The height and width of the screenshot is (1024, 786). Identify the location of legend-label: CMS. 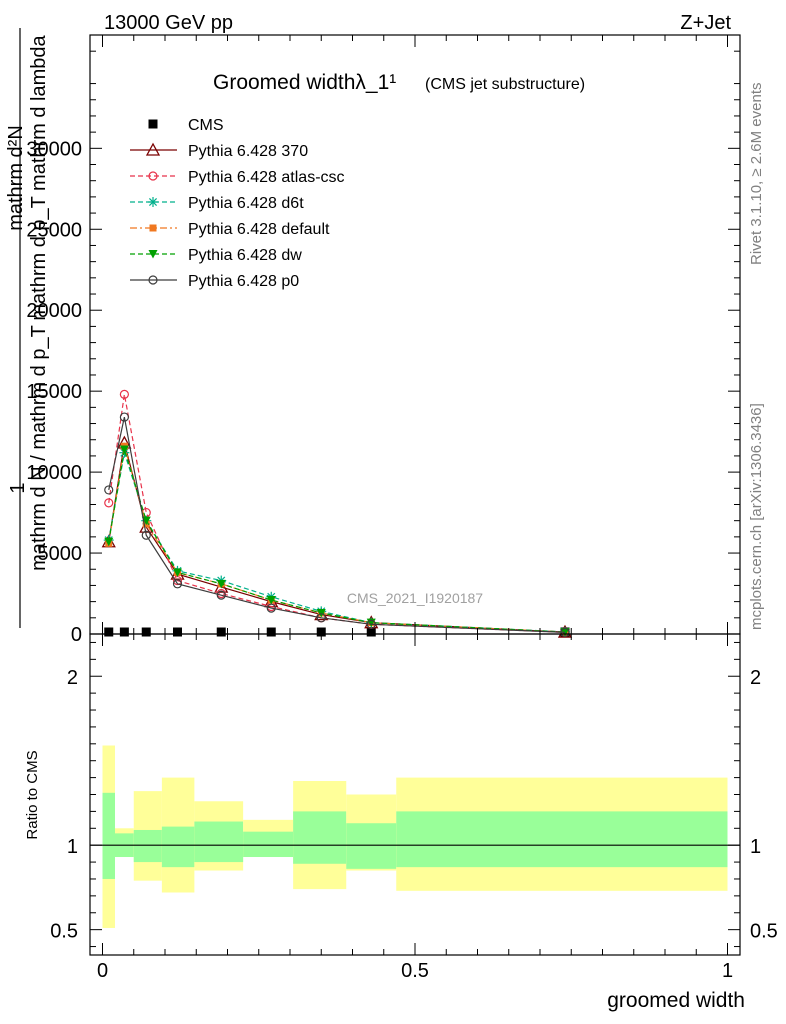
(206, 125).